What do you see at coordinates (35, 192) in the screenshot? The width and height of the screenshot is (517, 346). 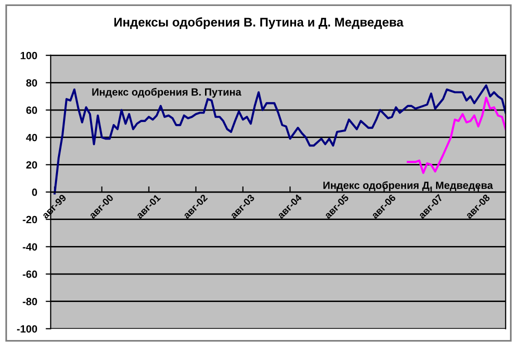 I see `y-tick-label: 0` at bounding box center [35, 192].